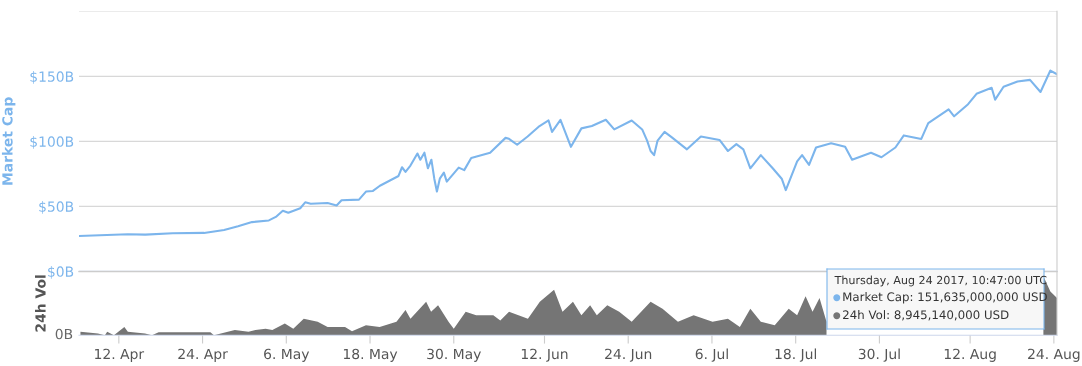  I want to click on annotation: 24h Vol: 8,945,140,000 USD, so click(926, 315).